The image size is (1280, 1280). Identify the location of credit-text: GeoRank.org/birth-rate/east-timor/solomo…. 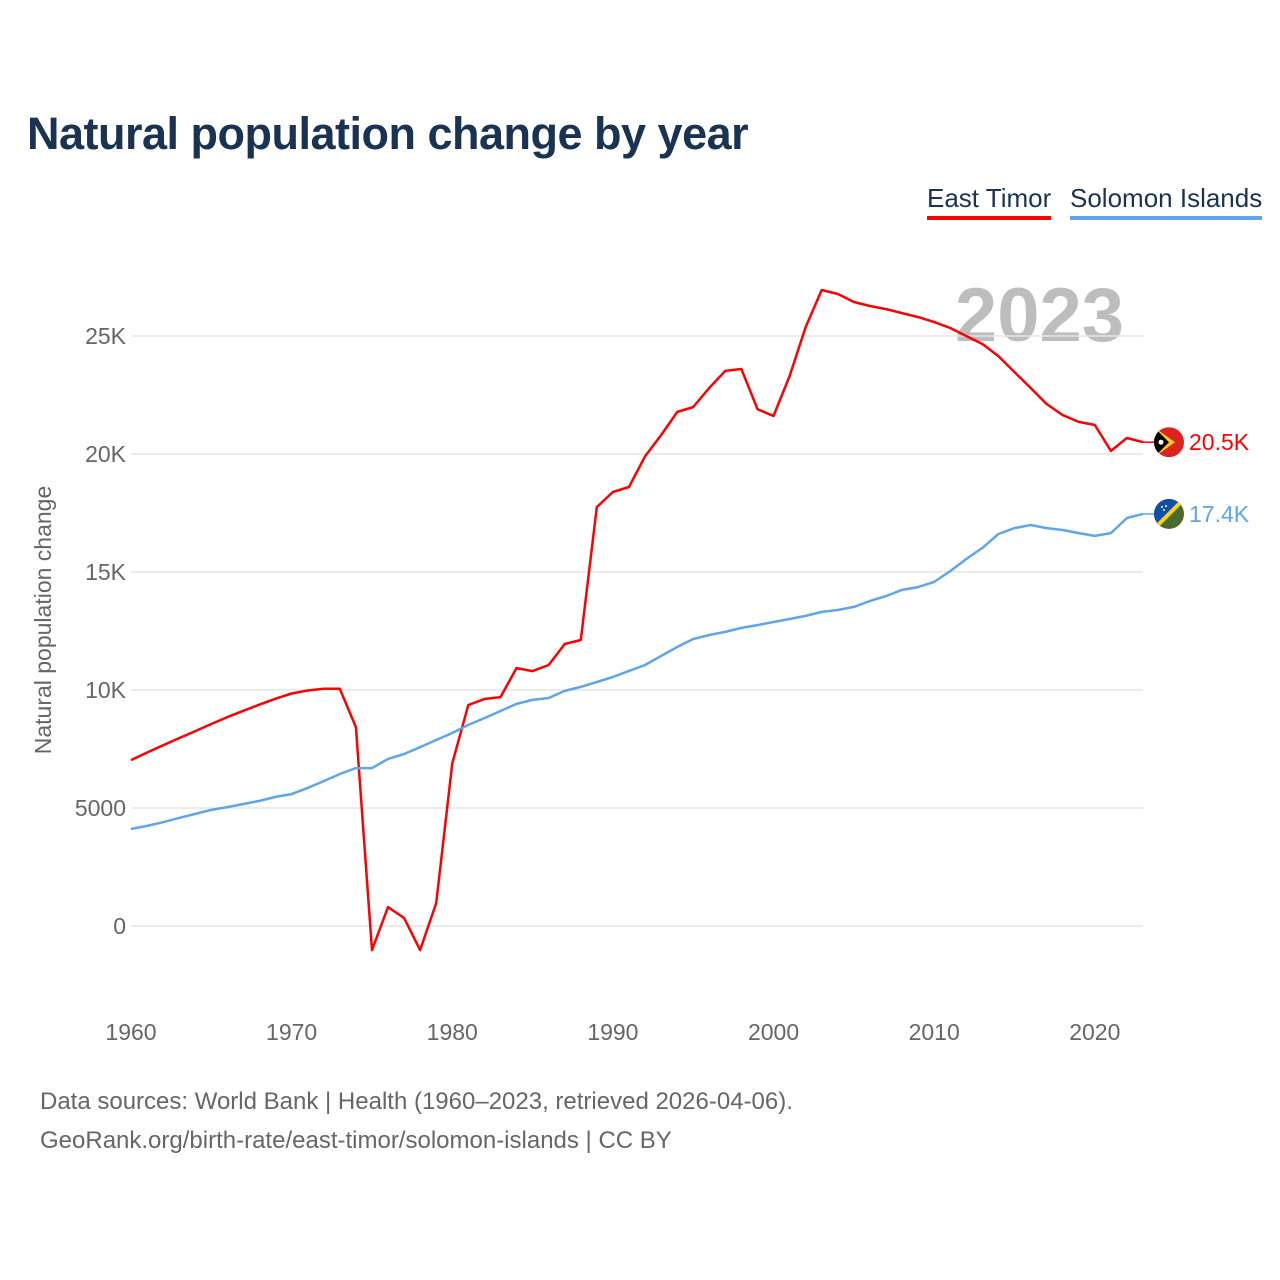
(356, 1140).